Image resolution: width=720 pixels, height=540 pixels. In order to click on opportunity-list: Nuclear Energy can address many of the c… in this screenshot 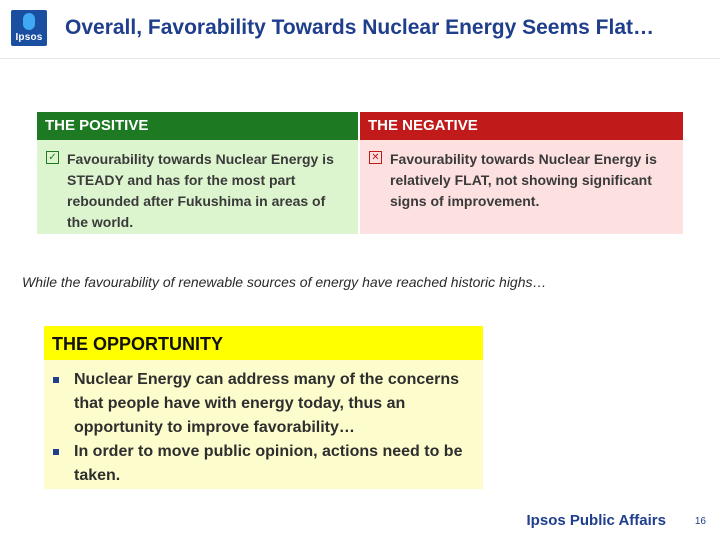, I will do `click(263, 424)`.